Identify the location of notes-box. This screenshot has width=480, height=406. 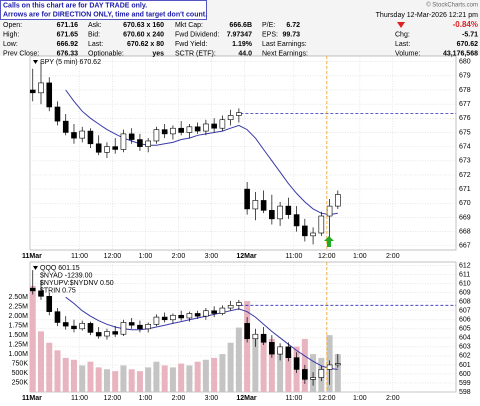
(103, 10).